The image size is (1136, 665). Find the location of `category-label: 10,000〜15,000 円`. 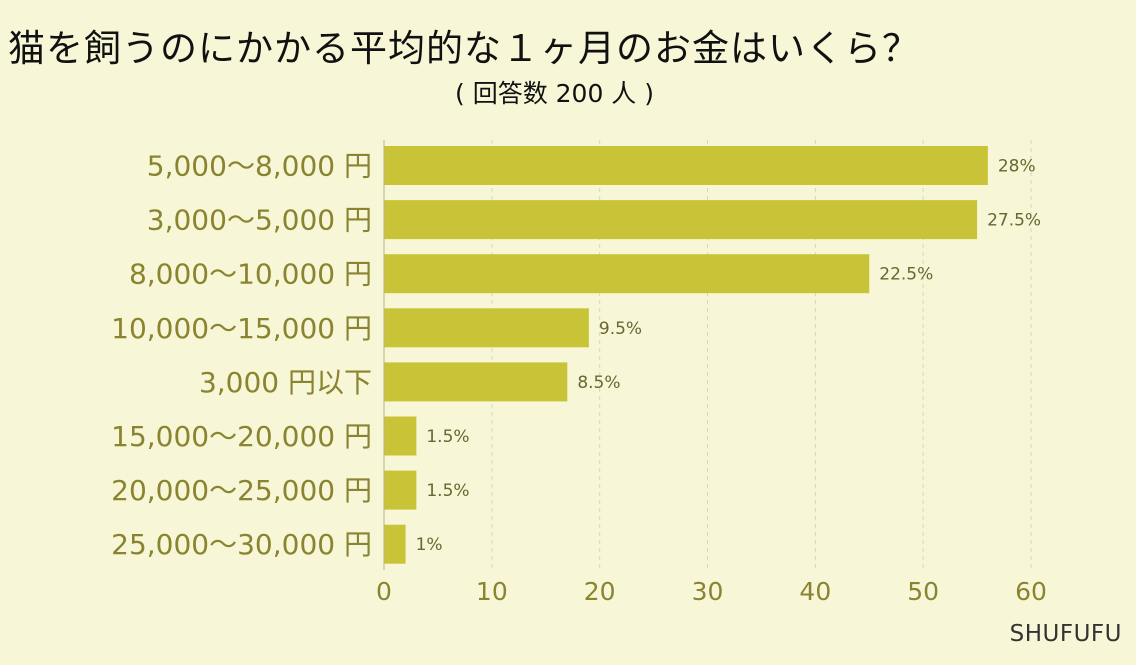

category-label: 10,000〜15,000 円 is located at coordinates (241, 328).